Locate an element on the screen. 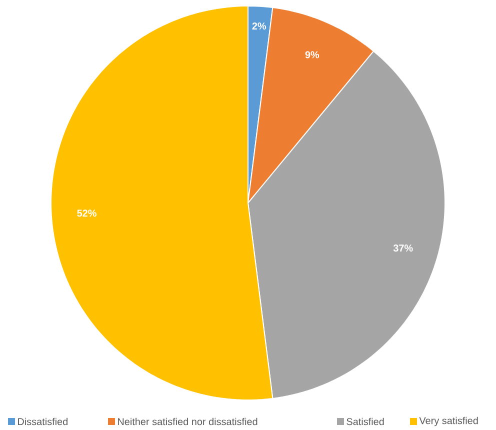 The width and height of the screenshot is (496, 430). data-label: 37% is located at coordinates (403, 248).